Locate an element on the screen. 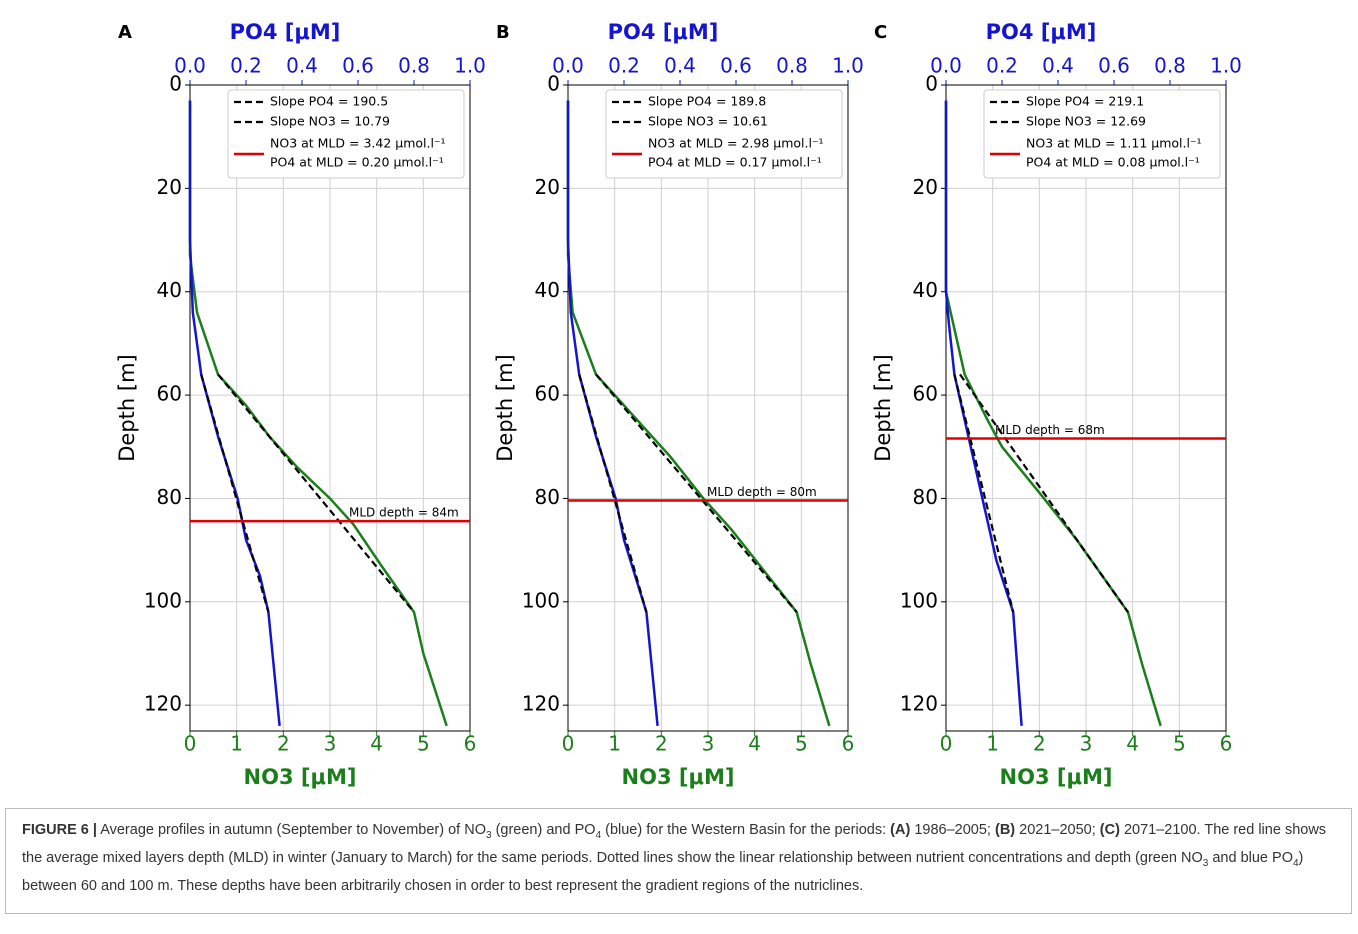 The image size is (1358, 934). mld-label: MLD depth = 68m is located at coordinates (1050, 430).